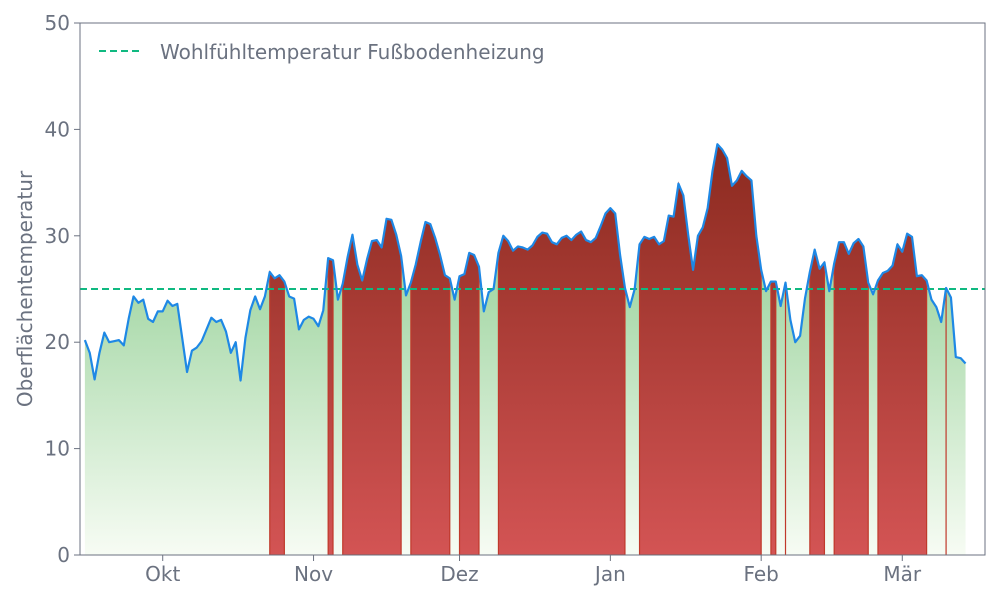  What do you see at coordinates (25, 288) in the screenshot?
I see `y-axis-title: Oberflächentemperatur` at bounding box center [25, 288].